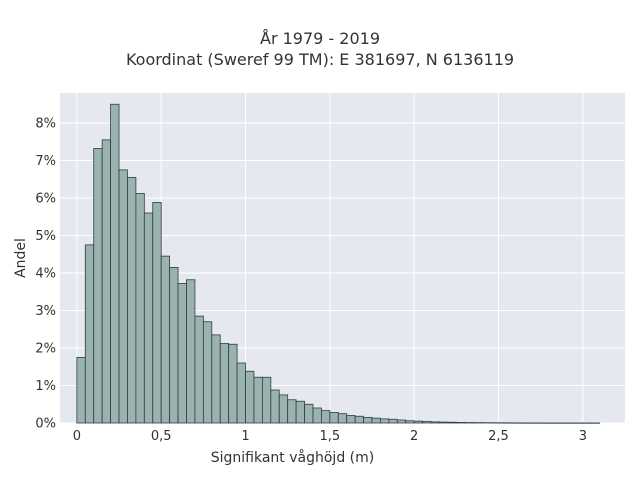 The height and width of the screenshot is (480, 640). What do you see at coordinates (45, 311) in the screenshot?
I see `y-tick-label: 3%` at bounding box center [45, 311].